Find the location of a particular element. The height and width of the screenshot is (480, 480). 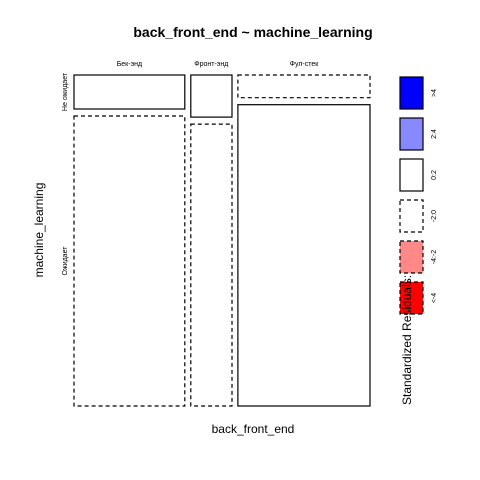

x-category-label: Фронт-энд is located at coordinates (211, 64).